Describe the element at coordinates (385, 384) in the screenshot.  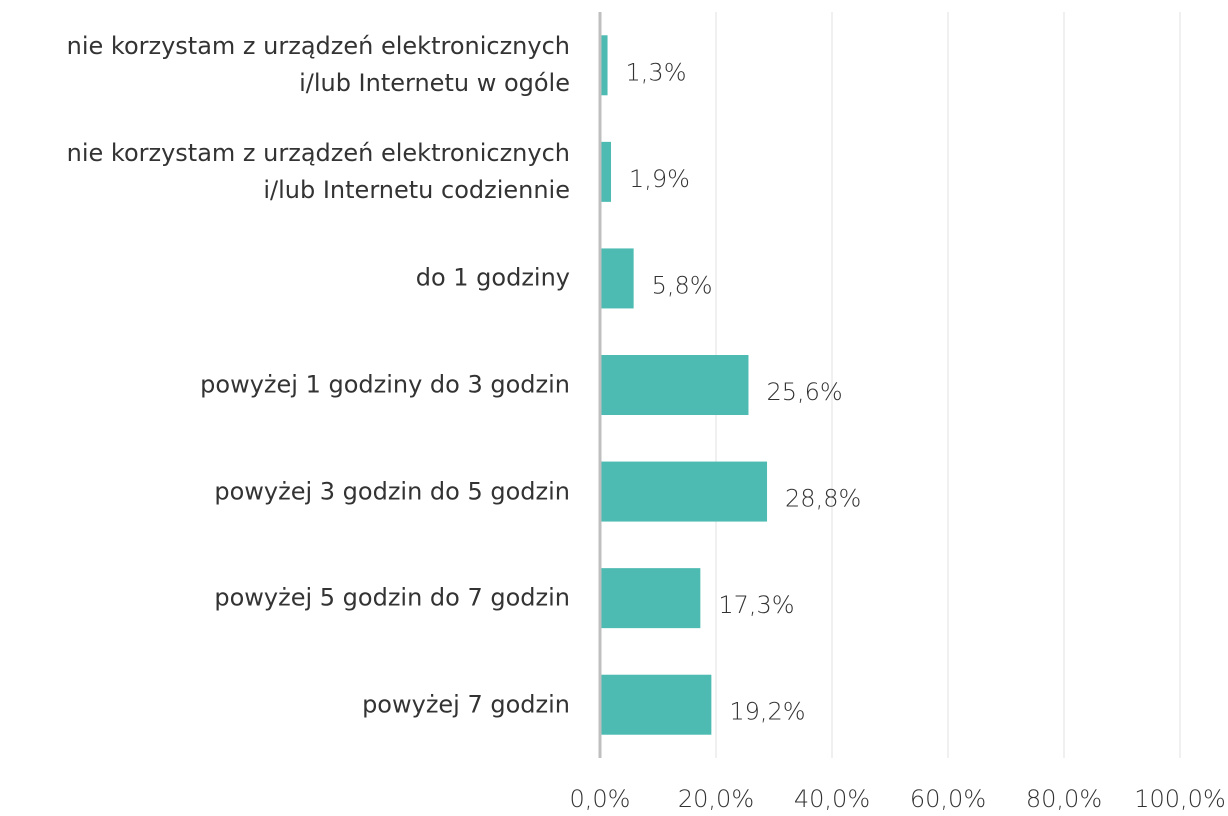
I see `category-label: powyżej 1 godziny do 3 godzin` at that location.